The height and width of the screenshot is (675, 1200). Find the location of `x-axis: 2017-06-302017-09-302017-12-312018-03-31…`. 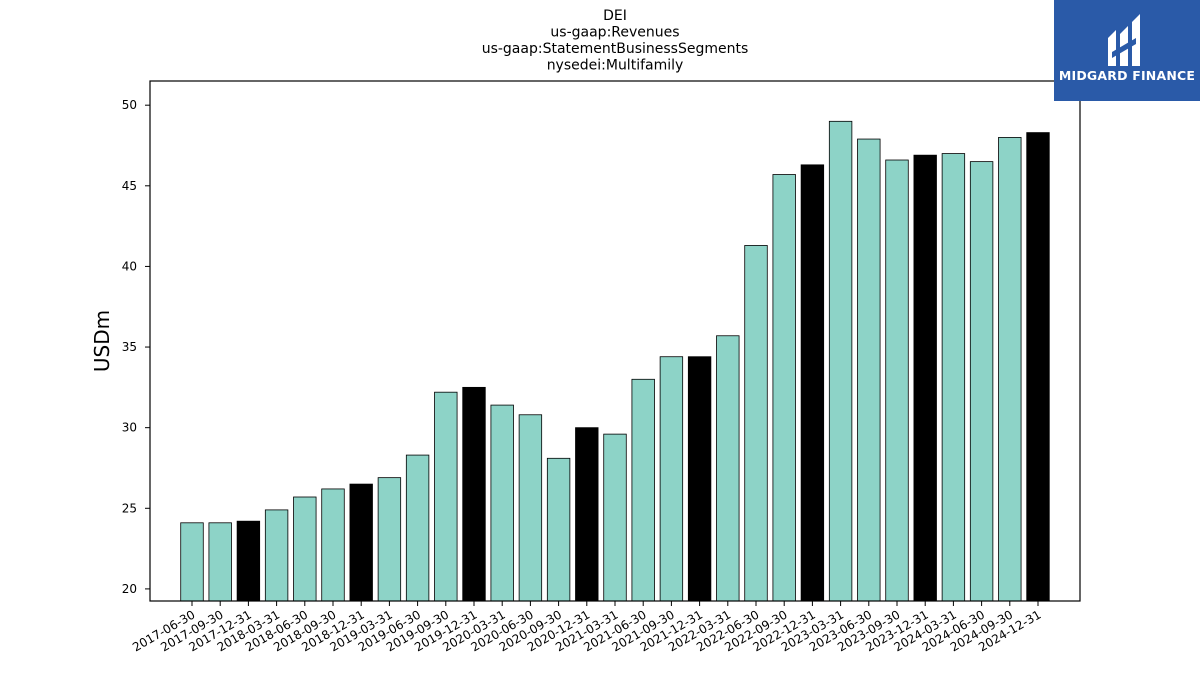

x-axis: 2017-06-302017-09-302017-12-312018-03-31… is located at coordinates (587, 627).